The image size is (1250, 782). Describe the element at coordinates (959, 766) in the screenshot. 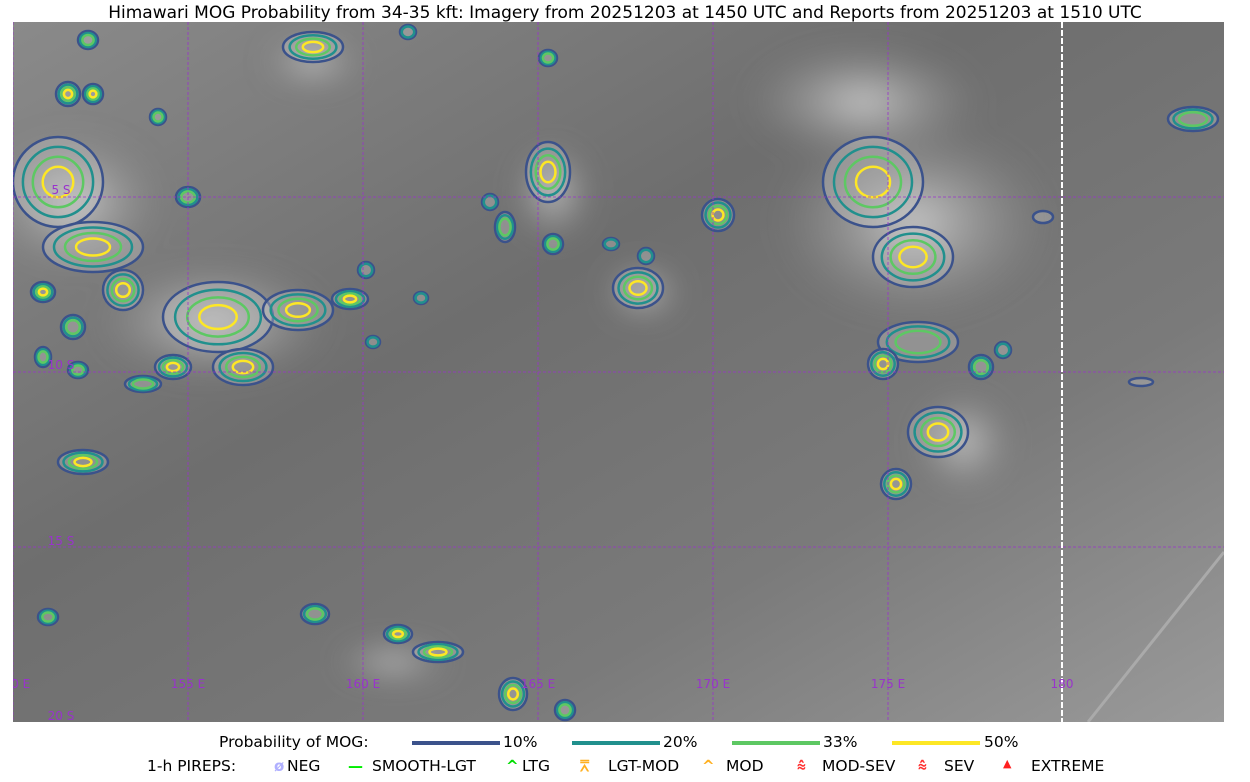

I see `pirep-legend-label: SEV` at that location.